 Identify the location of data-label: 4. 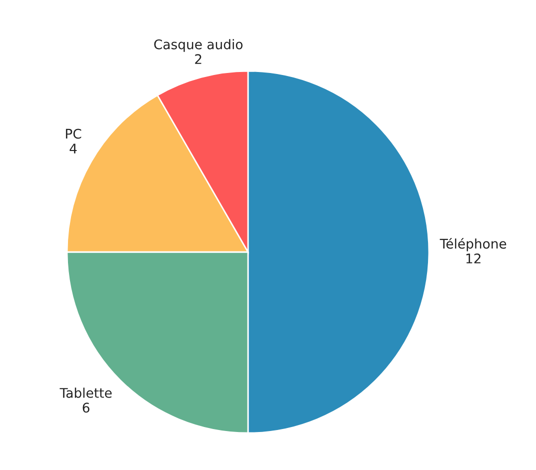
(73, 149).